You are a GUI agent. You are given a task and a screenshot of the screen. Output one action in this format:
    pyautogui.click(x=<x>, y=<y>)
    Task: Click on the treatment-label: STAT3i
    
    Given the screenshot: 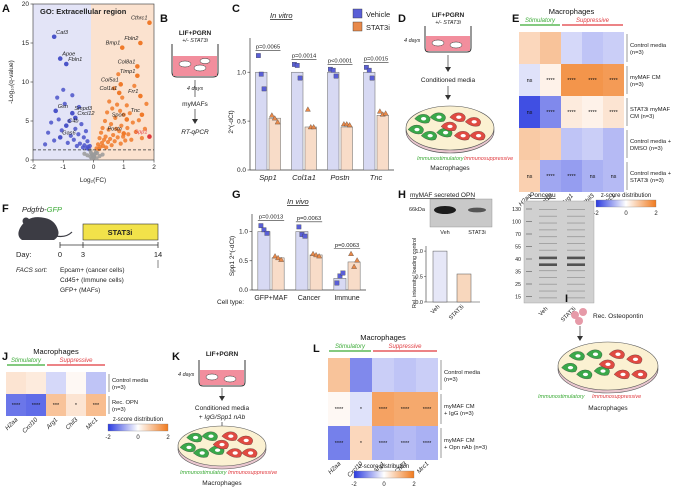 What is the action you would take?
    pyautogui.click(x=120, y=232)
    